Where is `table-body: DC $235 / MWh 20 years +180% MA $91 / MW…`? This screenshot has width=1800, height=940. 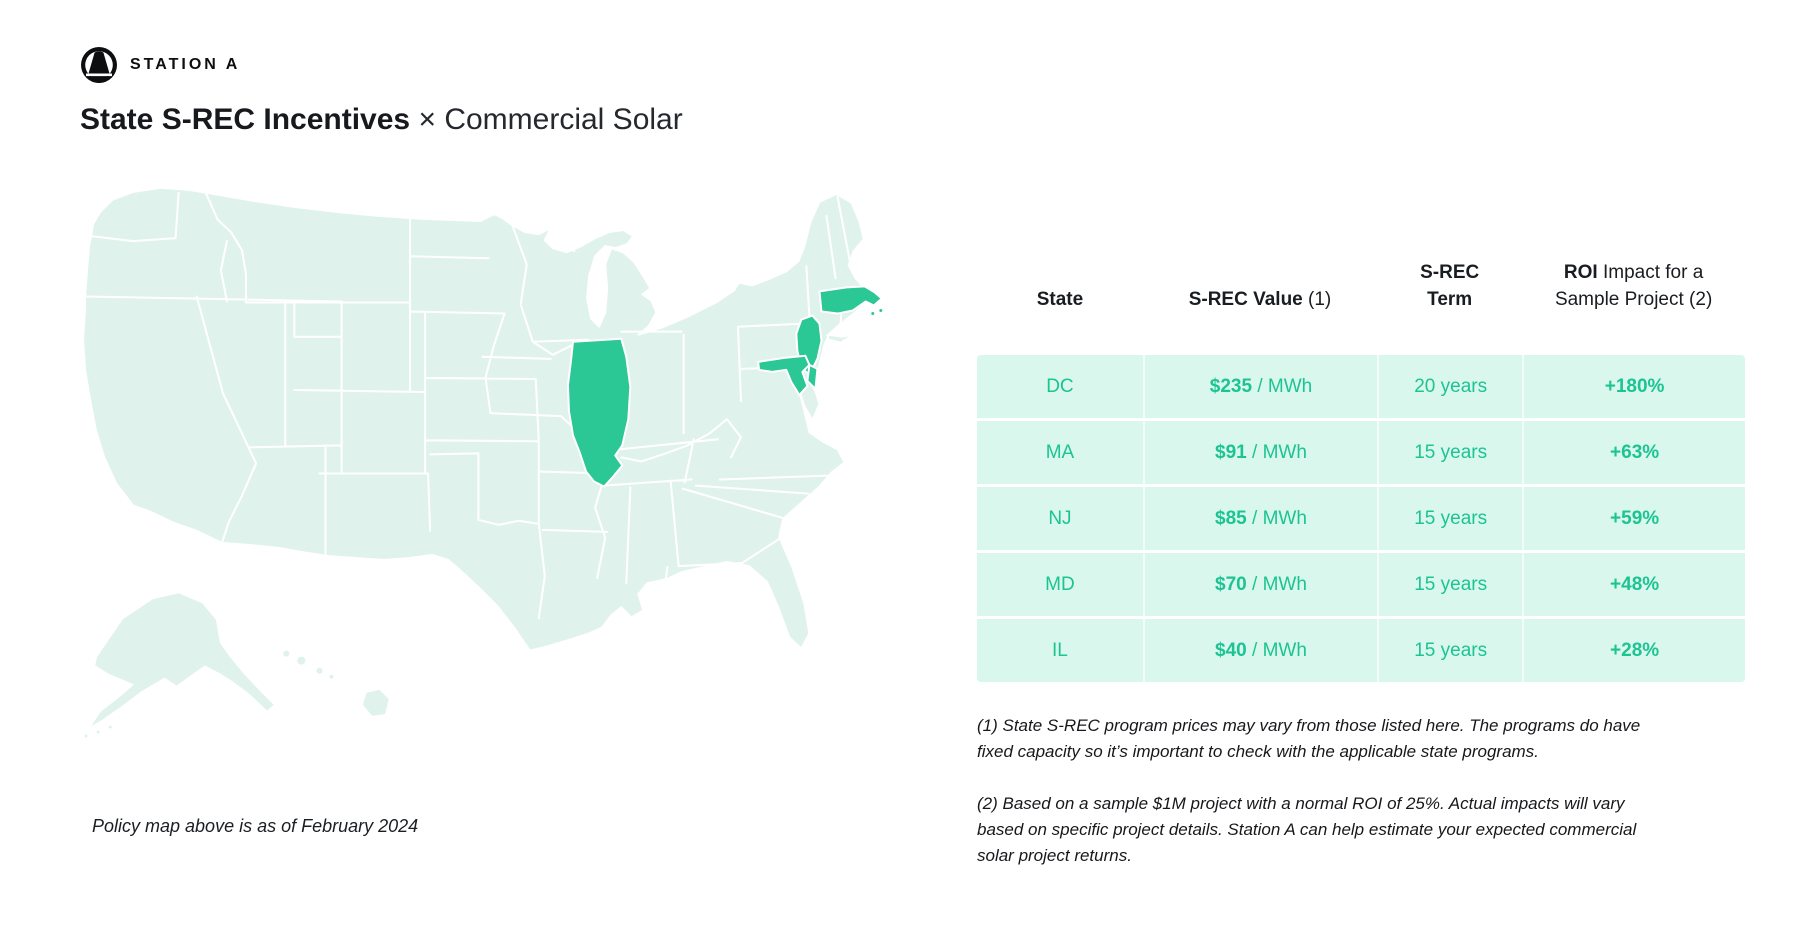
table-body: DC $235 / MWh 20 years +180% MA $91 / MW… is located at coordinates (1361, 518).